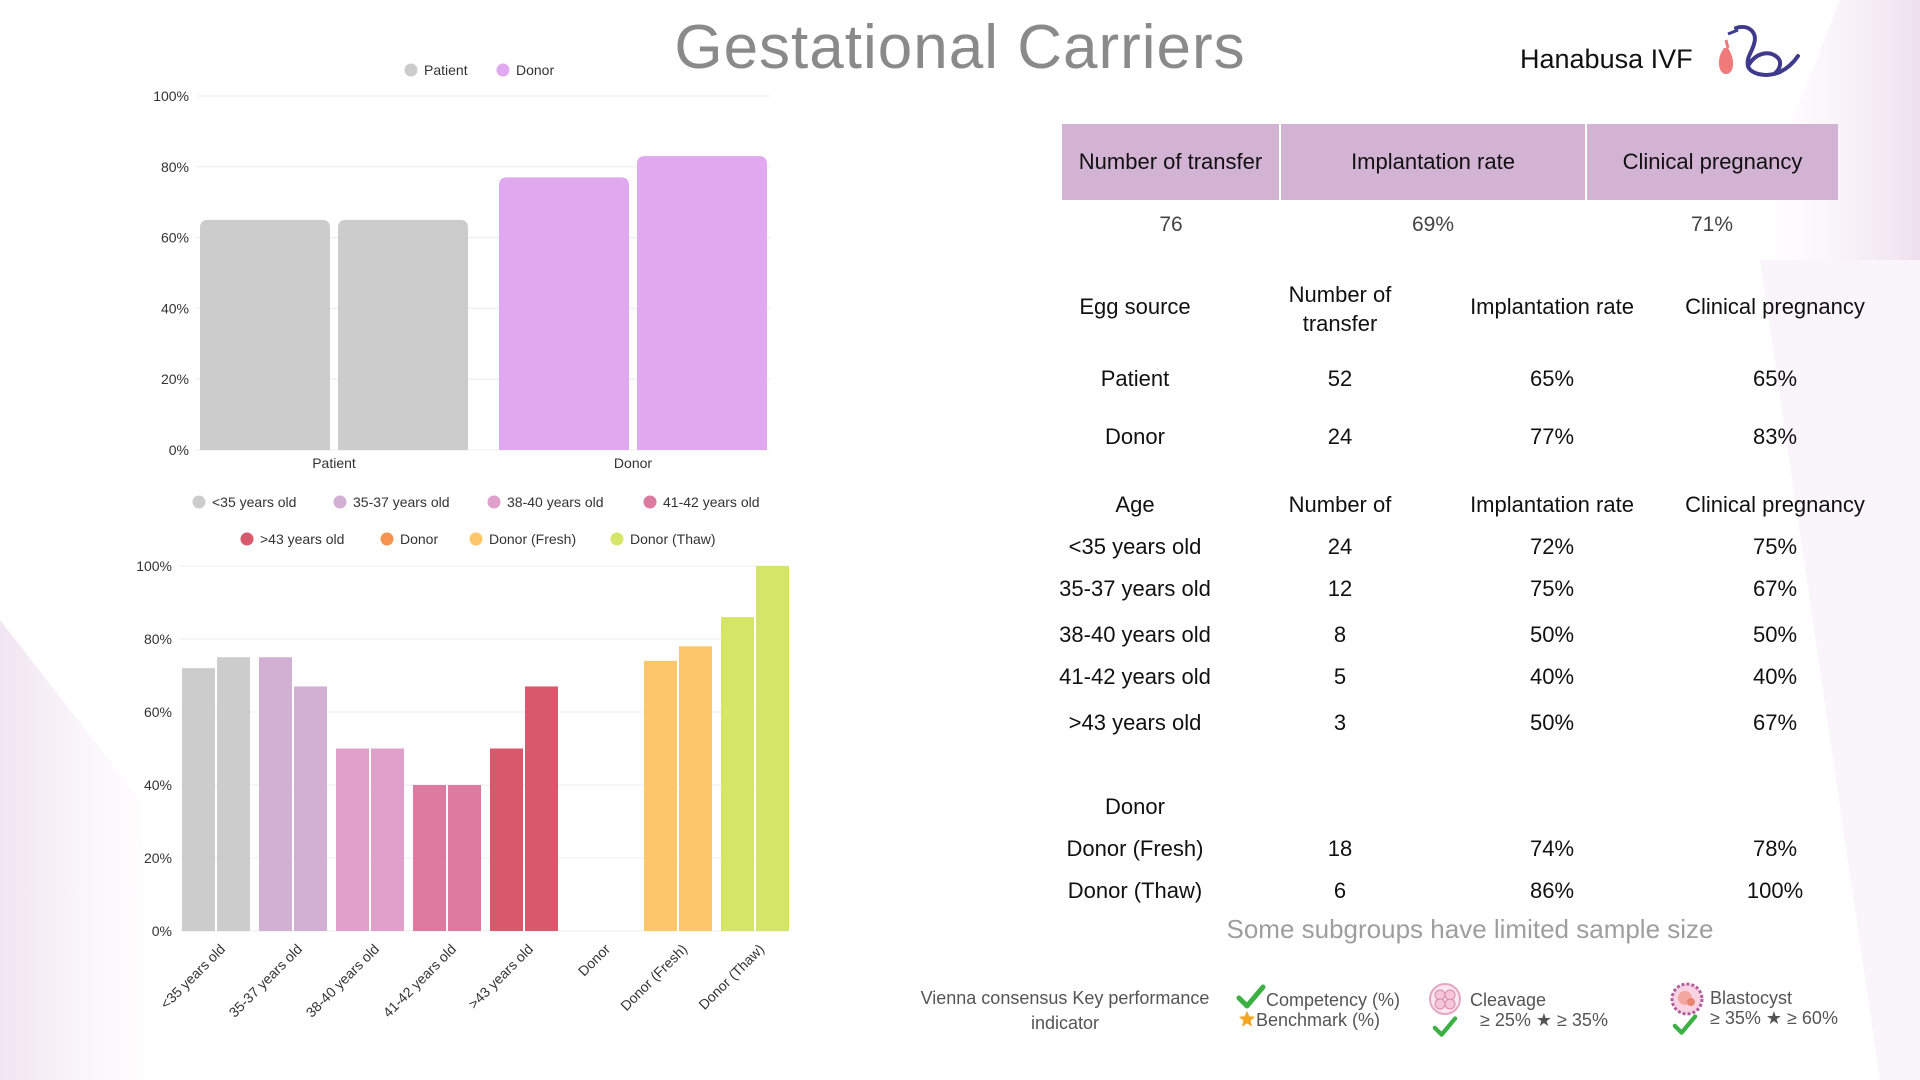 This screenshot has height=1080, width=1920. What do you see at coordinates (1552, 436) in the screenshot?
I see `egg-row-donor-implantation: 77%` at bounding box center [1552, 436].